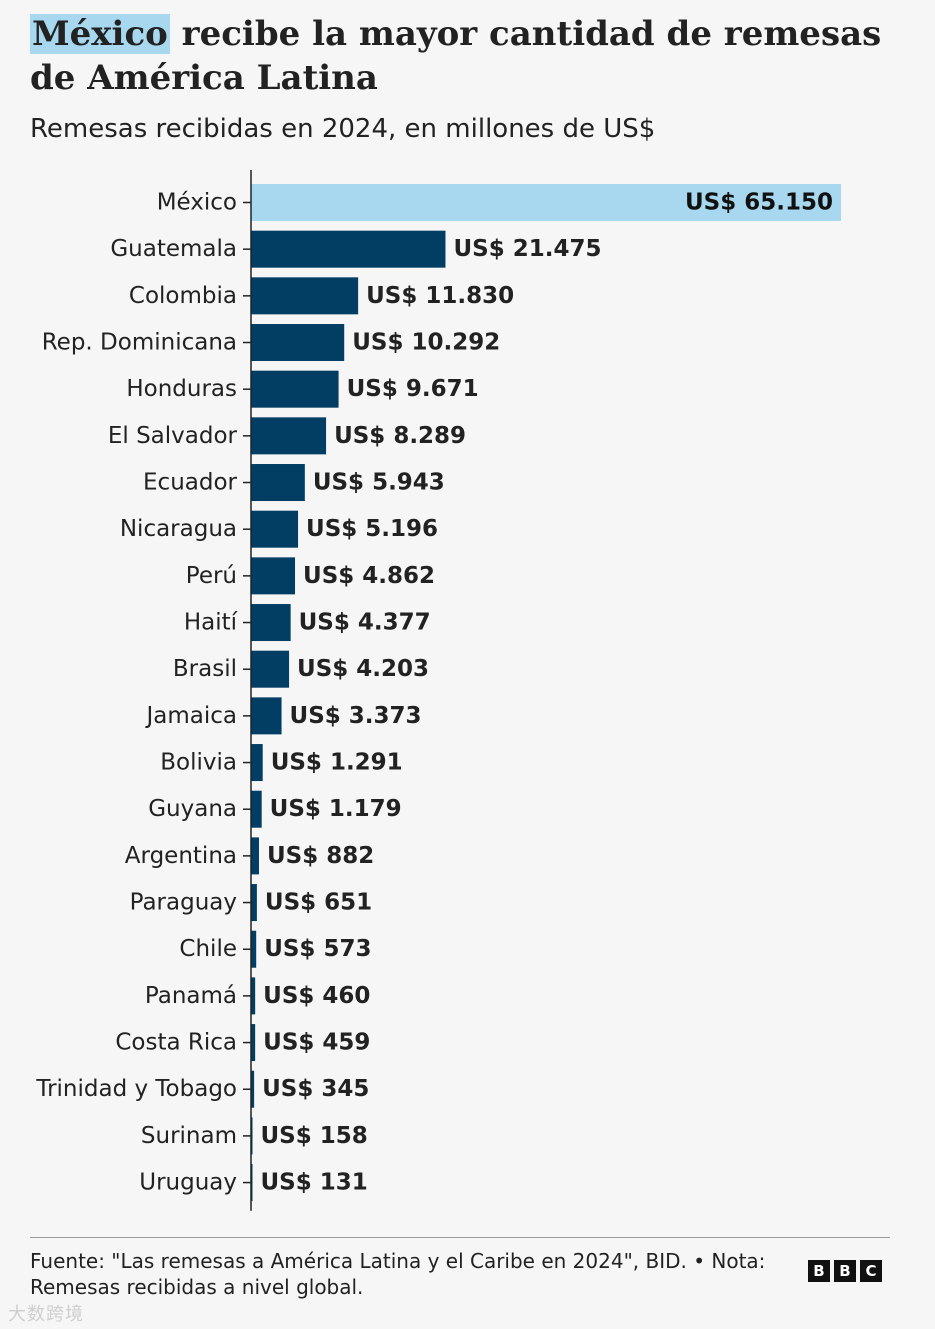  What do you see at coordinates (139, 343) in the screenshot?
I see `category-label-rep-dominicana: Rep. Dominicana` at bounding box center [139, 343].